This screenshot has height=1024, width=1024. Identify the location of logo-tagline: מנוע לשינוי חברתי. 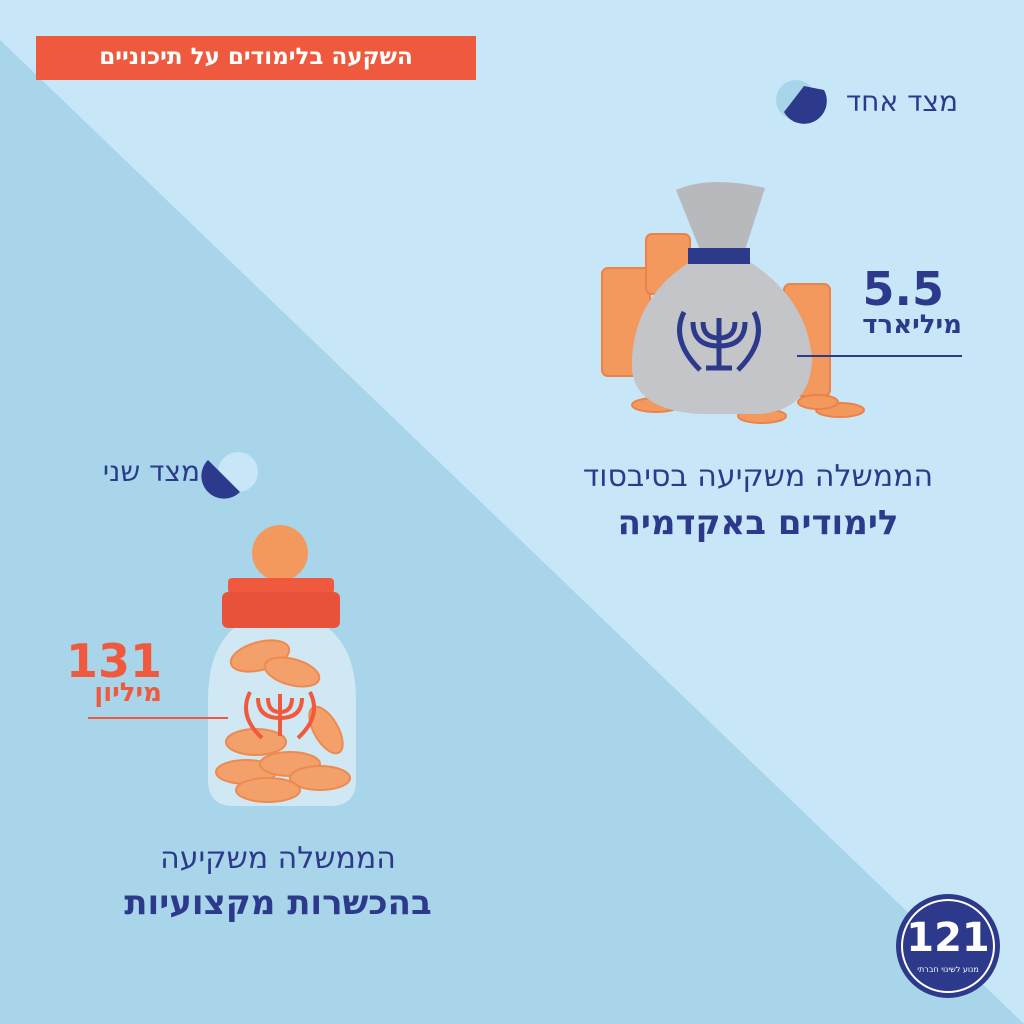
(948, 969).